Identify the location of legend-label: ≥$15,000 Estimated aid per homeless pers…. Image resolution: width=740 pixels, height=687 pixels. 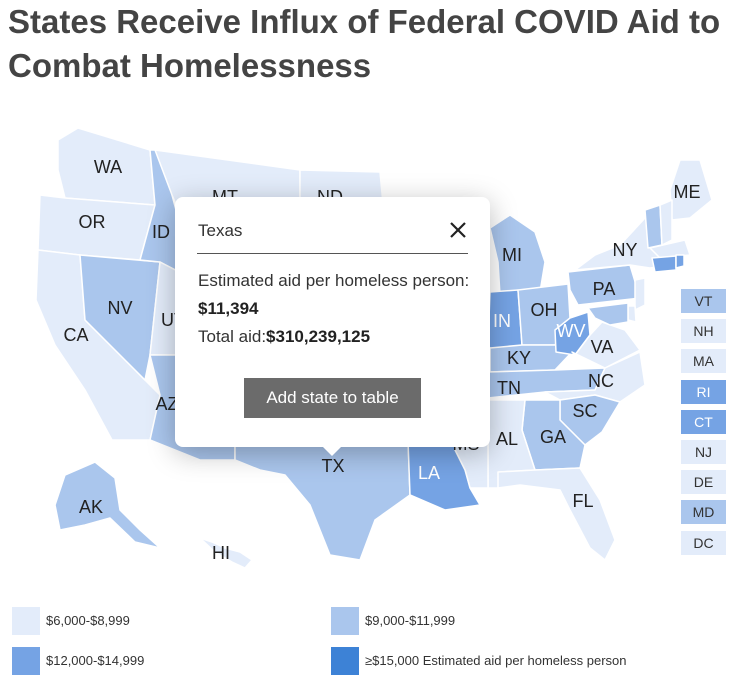
(496, 660).